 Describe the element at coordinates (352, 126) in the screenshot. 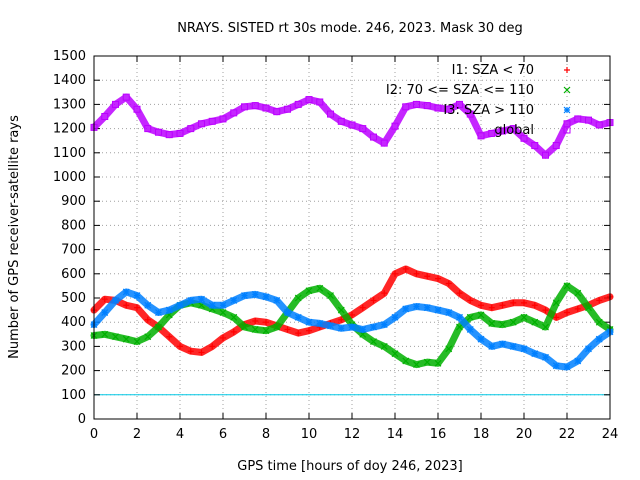

I see `series-global` at that location.